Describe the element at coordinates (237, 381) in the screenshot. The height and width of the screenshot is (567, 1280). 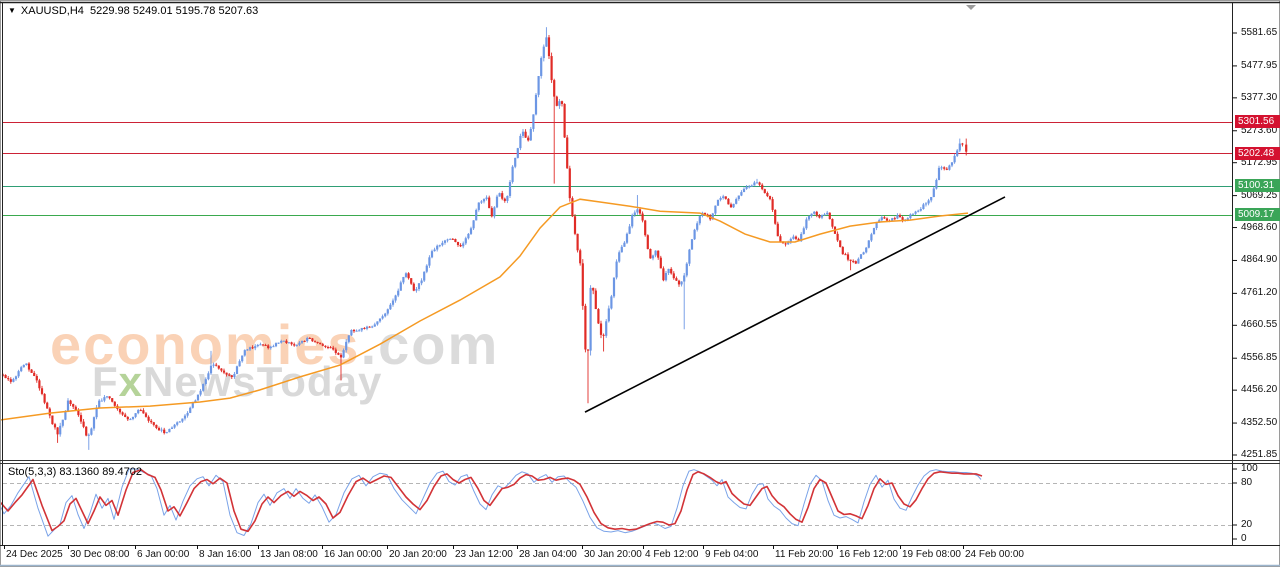
I see `watermark-subtitle: FxNewsToday` at that location.